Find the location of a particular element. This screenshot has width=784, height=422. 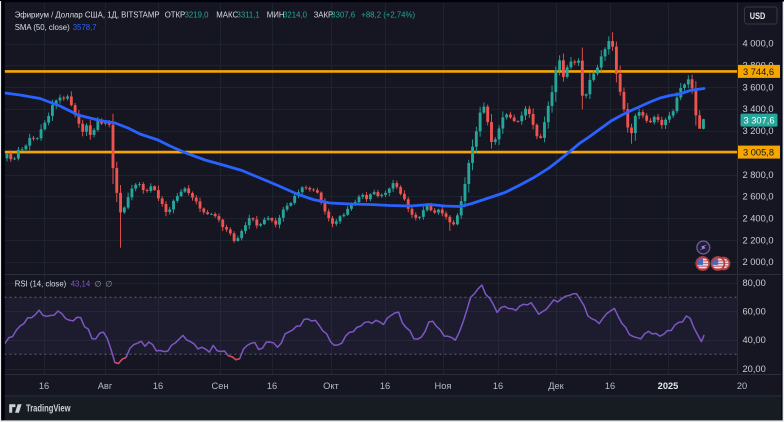

svg-text: TradingView is located at coordinates (48, 409).